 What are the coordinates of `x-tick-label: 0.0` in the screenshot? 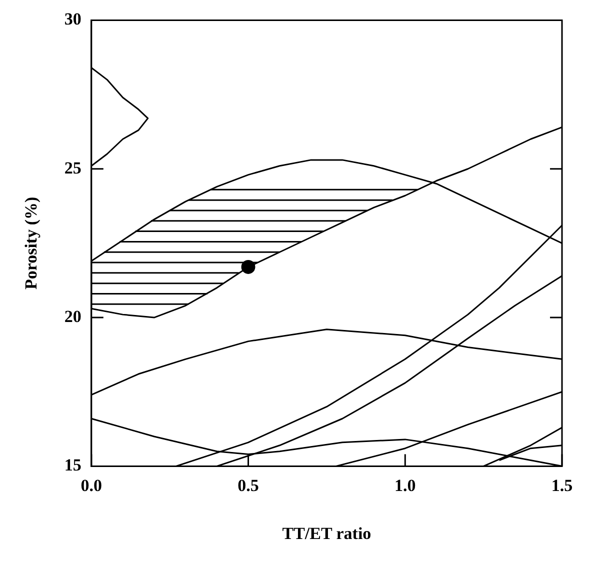 It's located at (91, 485).